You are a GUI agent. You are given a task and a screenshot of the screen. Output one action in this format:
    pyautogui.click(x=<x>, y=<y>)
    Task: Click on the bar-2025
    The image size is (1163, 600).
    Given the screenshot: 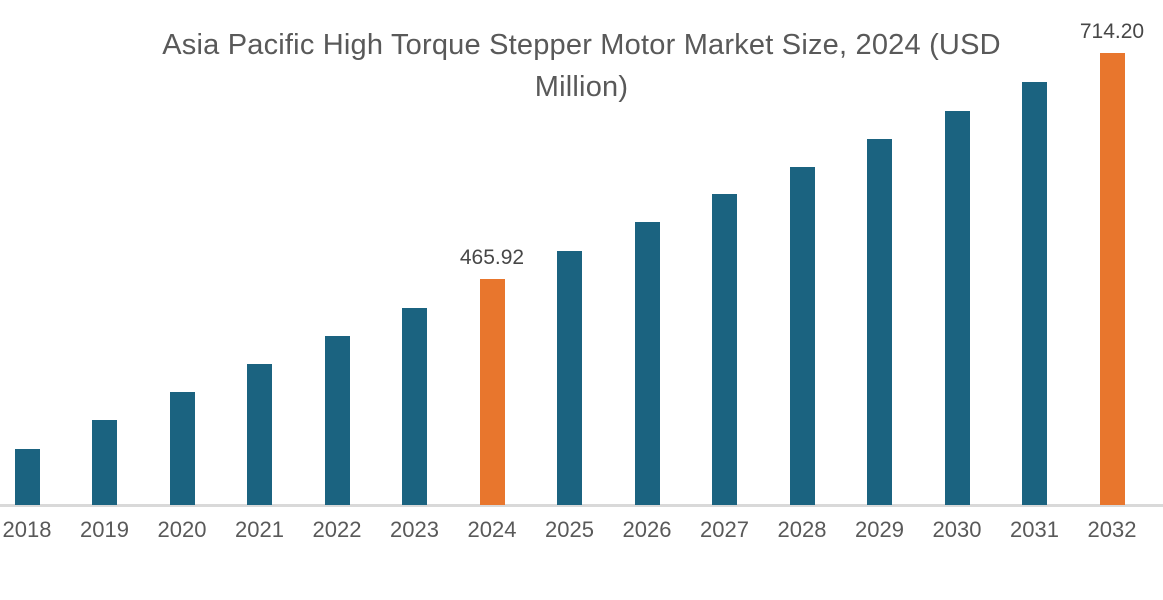 What is the action you would take?
    pyautogui.click(x=569, y=378)
    